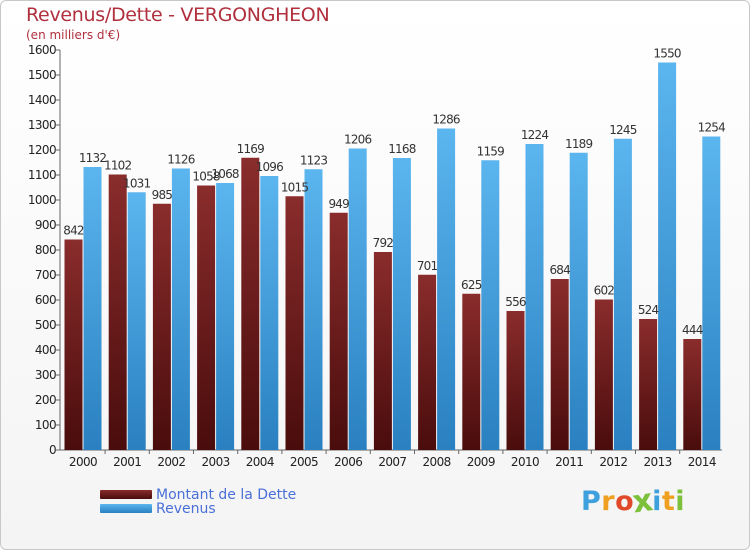 This screenshot has height=550, width=750. What do you see at coordinates (712, 128) in the screenshot?
I see `revenue-value-label: 1254` at bounding box center [712, 128].